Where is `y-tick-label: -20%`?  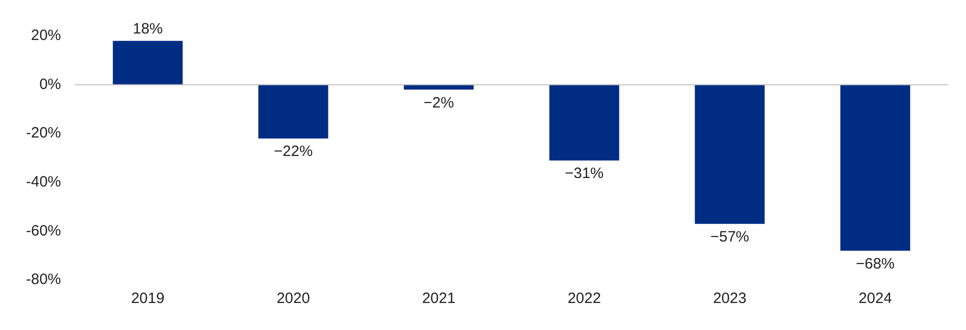 y-tick-label: -20% is located at coordinates (44, 133).